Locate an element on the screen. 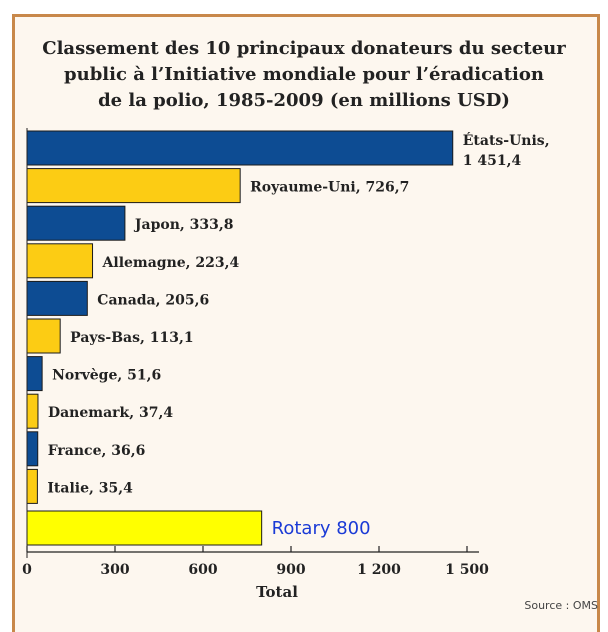 The image size is (608, 632). x-tick-label: 0 is located at coordinates (27, 570).